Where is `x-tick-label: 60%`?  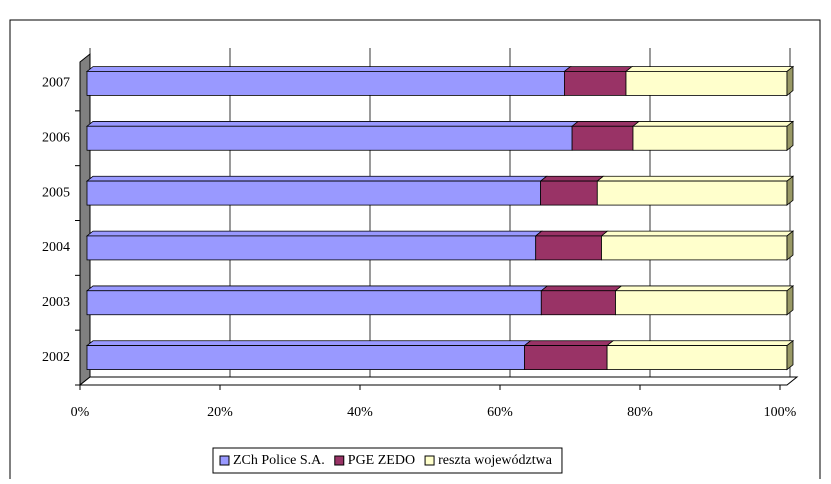
x-tick-label: 60% is located at coordinates (500, 412).